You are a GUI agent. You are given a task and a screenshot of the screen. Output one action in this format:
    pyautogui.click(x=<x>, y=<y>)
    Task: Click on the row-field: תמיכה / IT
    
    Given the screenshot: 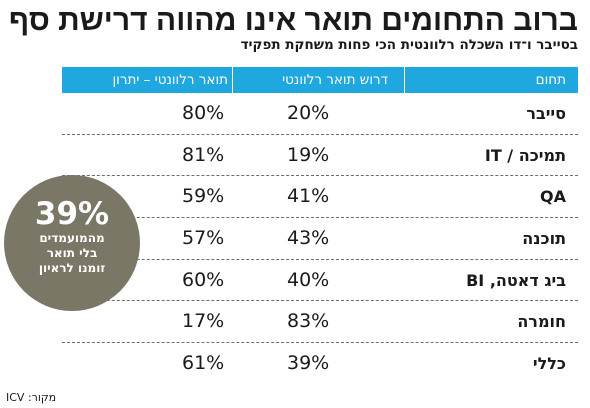 What is the action you would take?
    pyautogui.click(x=525, y=155)
    